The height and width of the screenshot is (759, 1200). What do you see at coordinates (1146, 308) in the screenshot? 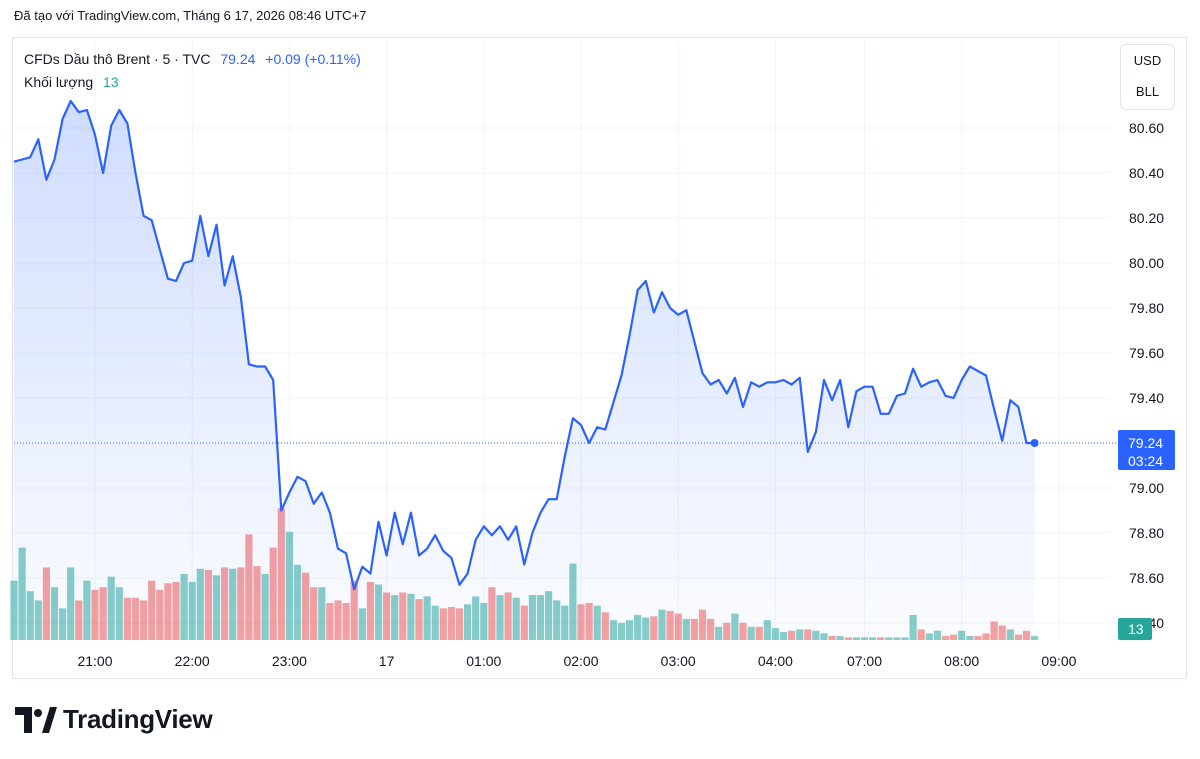
I see `price-axis-tick: 79.80` at bounding box center [1146, 308].